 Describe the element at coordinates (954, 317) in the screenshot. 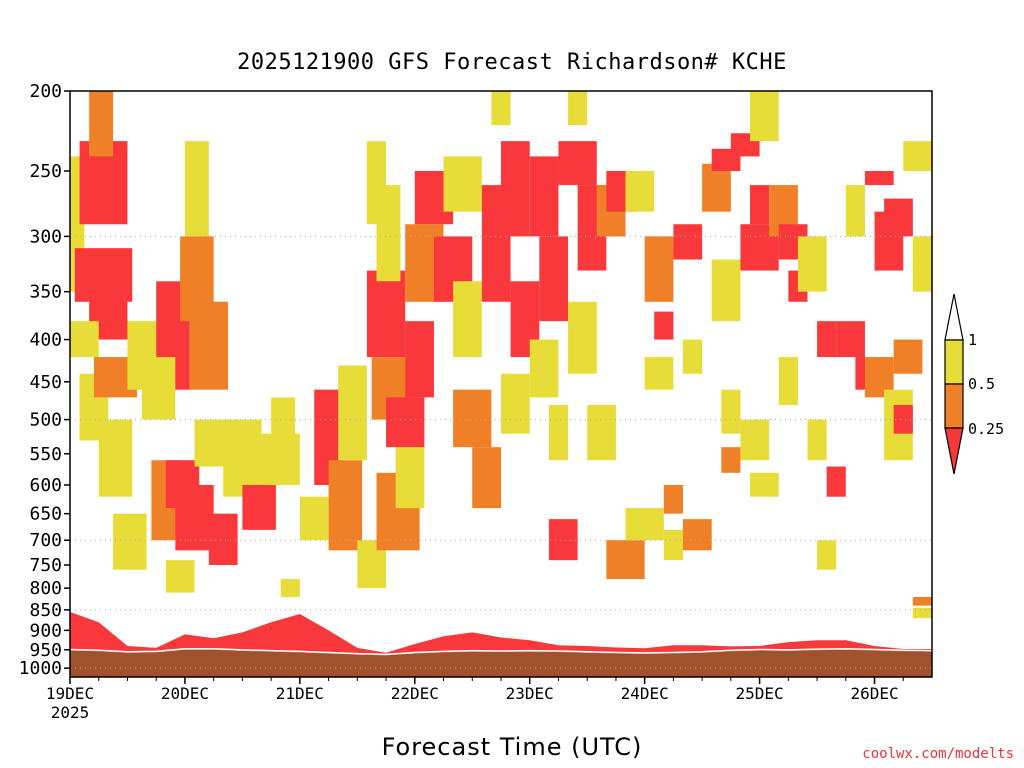

I see `legend-swatch-gt1` at that location.